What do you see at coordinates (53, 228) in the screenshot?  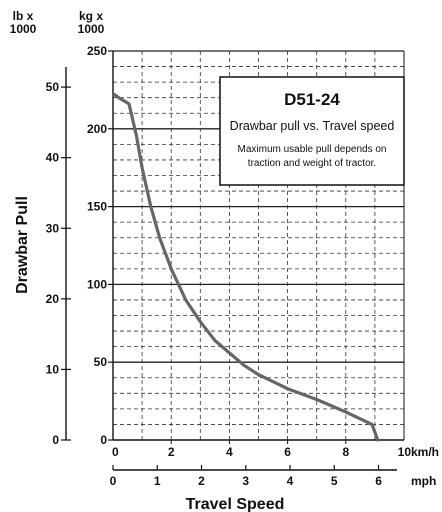 I see `lb-tick-label: 30` at bounding box center [53, 228].